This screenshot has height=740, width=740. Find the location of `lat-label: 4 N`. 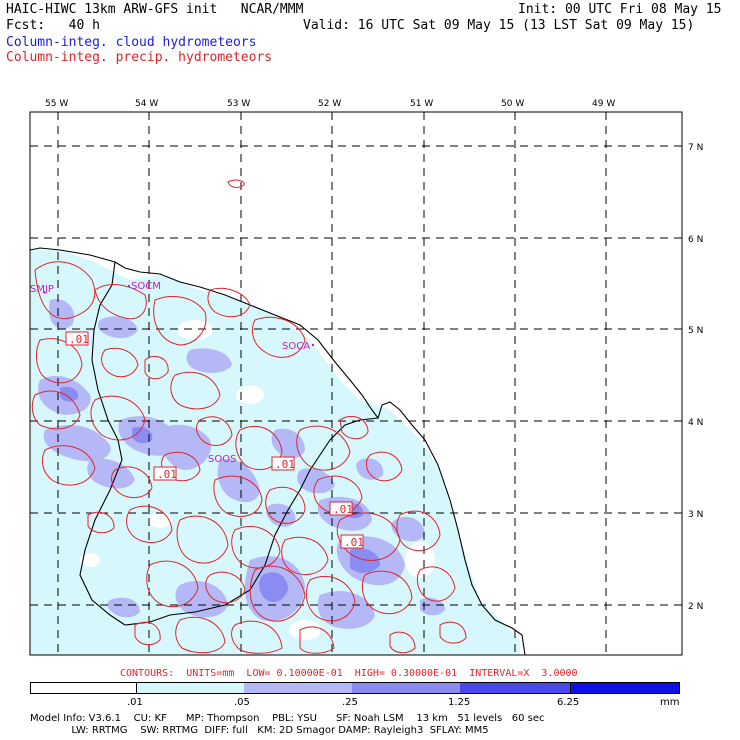

lat-label: 4 N is located at coordinates (695, 423).